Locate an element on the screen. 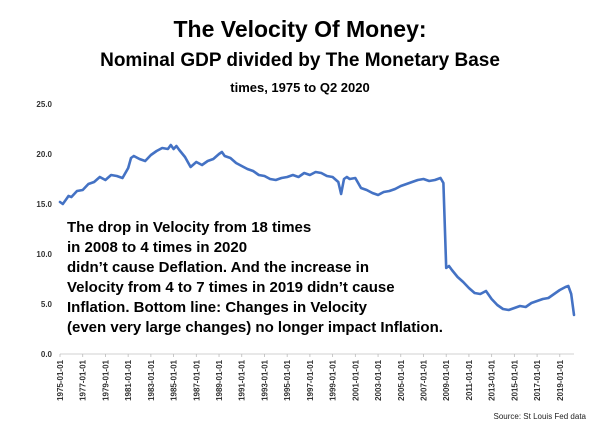  x-tick-label: 1983-01-01 is located at coordinates (151, 379).